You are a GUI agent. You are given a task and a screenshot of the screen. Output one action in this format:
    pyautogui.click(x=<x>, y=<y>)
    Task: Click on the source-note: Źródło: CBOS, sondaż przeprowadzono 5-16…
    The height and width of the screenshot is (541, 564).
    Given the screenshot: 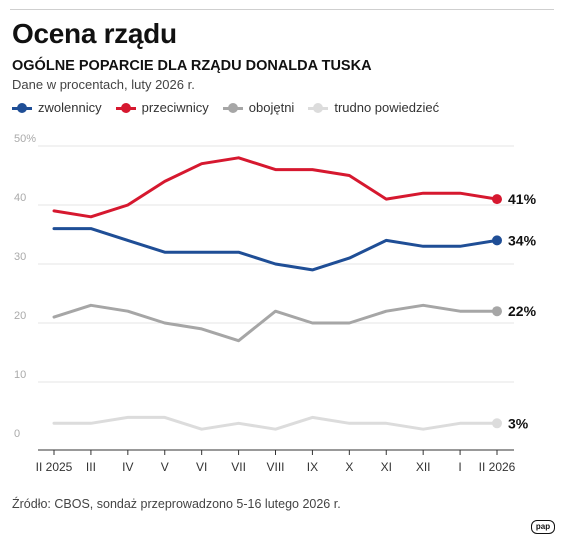 What is the action you would take?
    pyautogui.click(x=176, y=504)
    